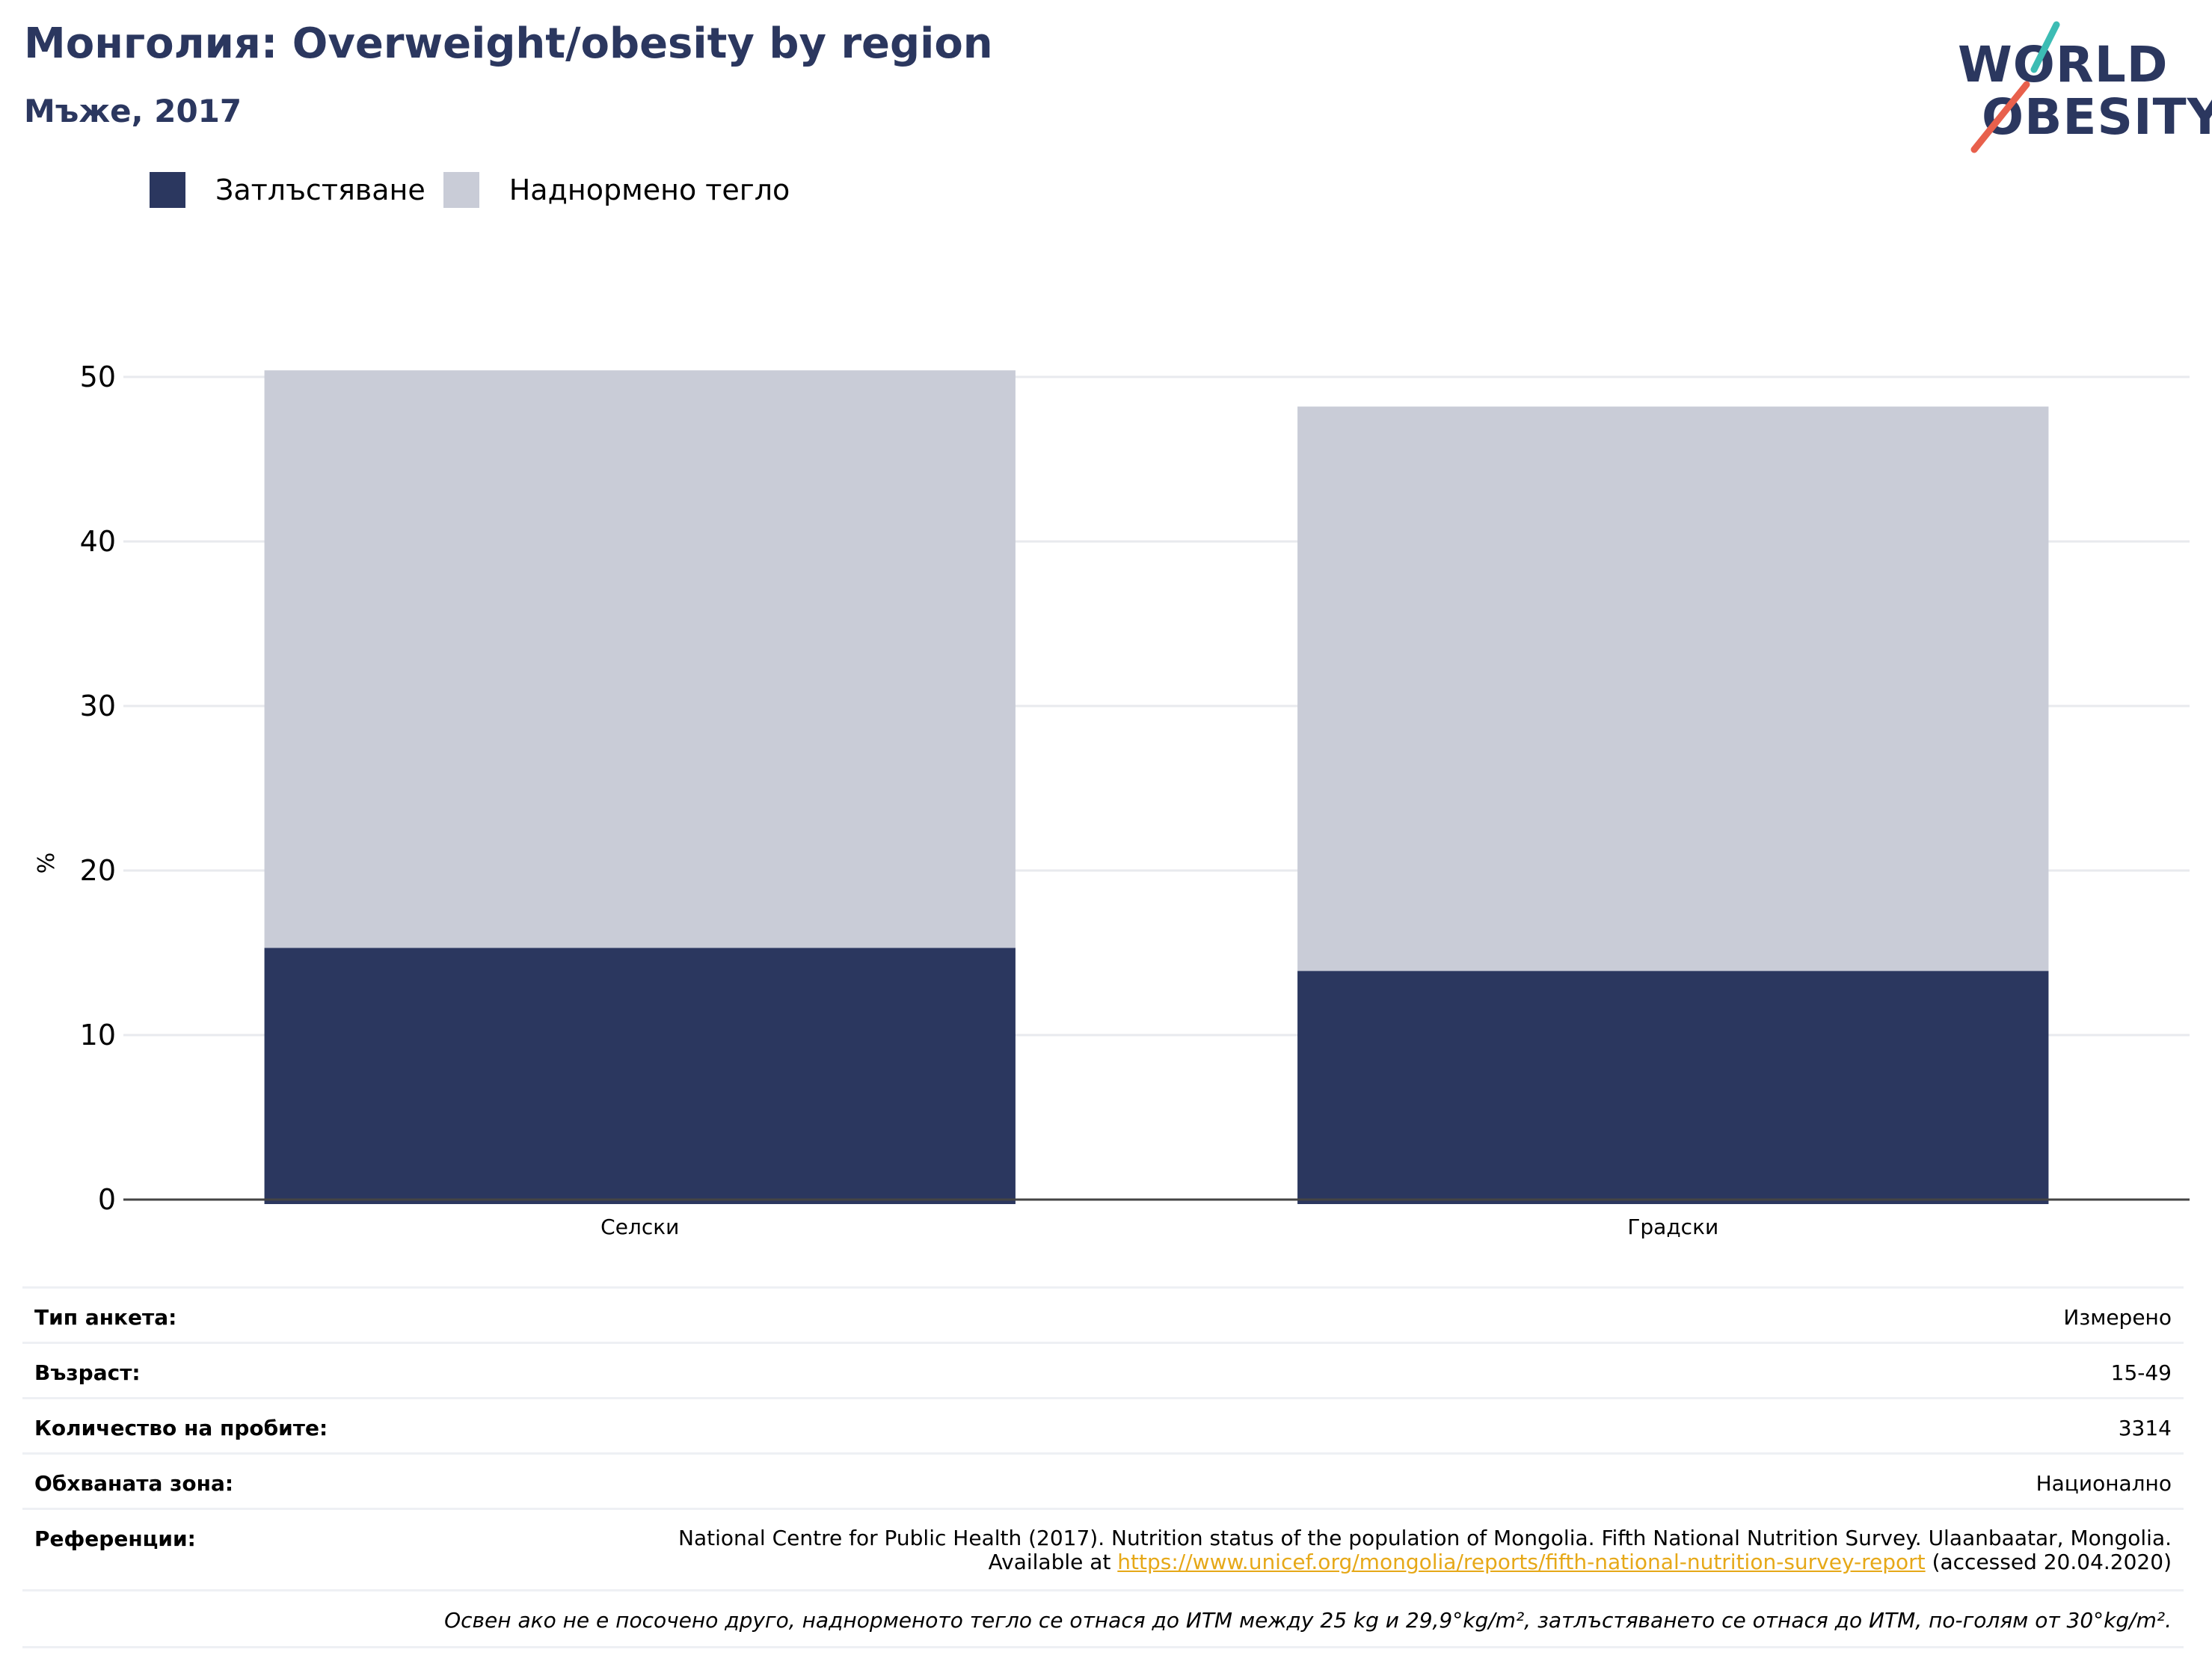  I want to click on info-row-sample: Количество на пробите: 3314, so click(1103, 1424).